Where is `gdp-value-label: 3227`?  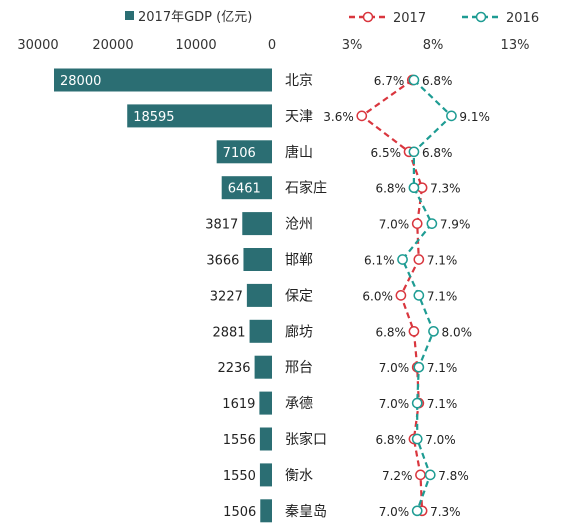 gdp-value-label: 3227 is located at coordinates (226, 296).